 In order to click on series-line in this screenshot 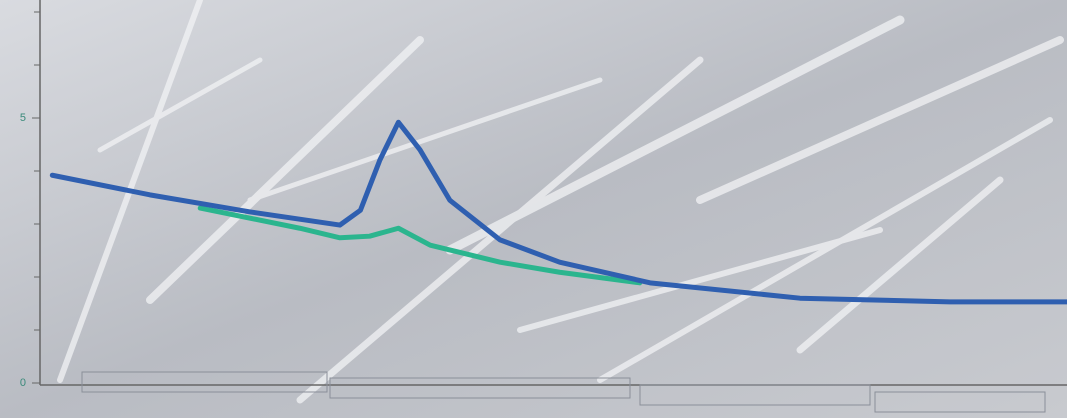, I will do `click(420, 245)`.